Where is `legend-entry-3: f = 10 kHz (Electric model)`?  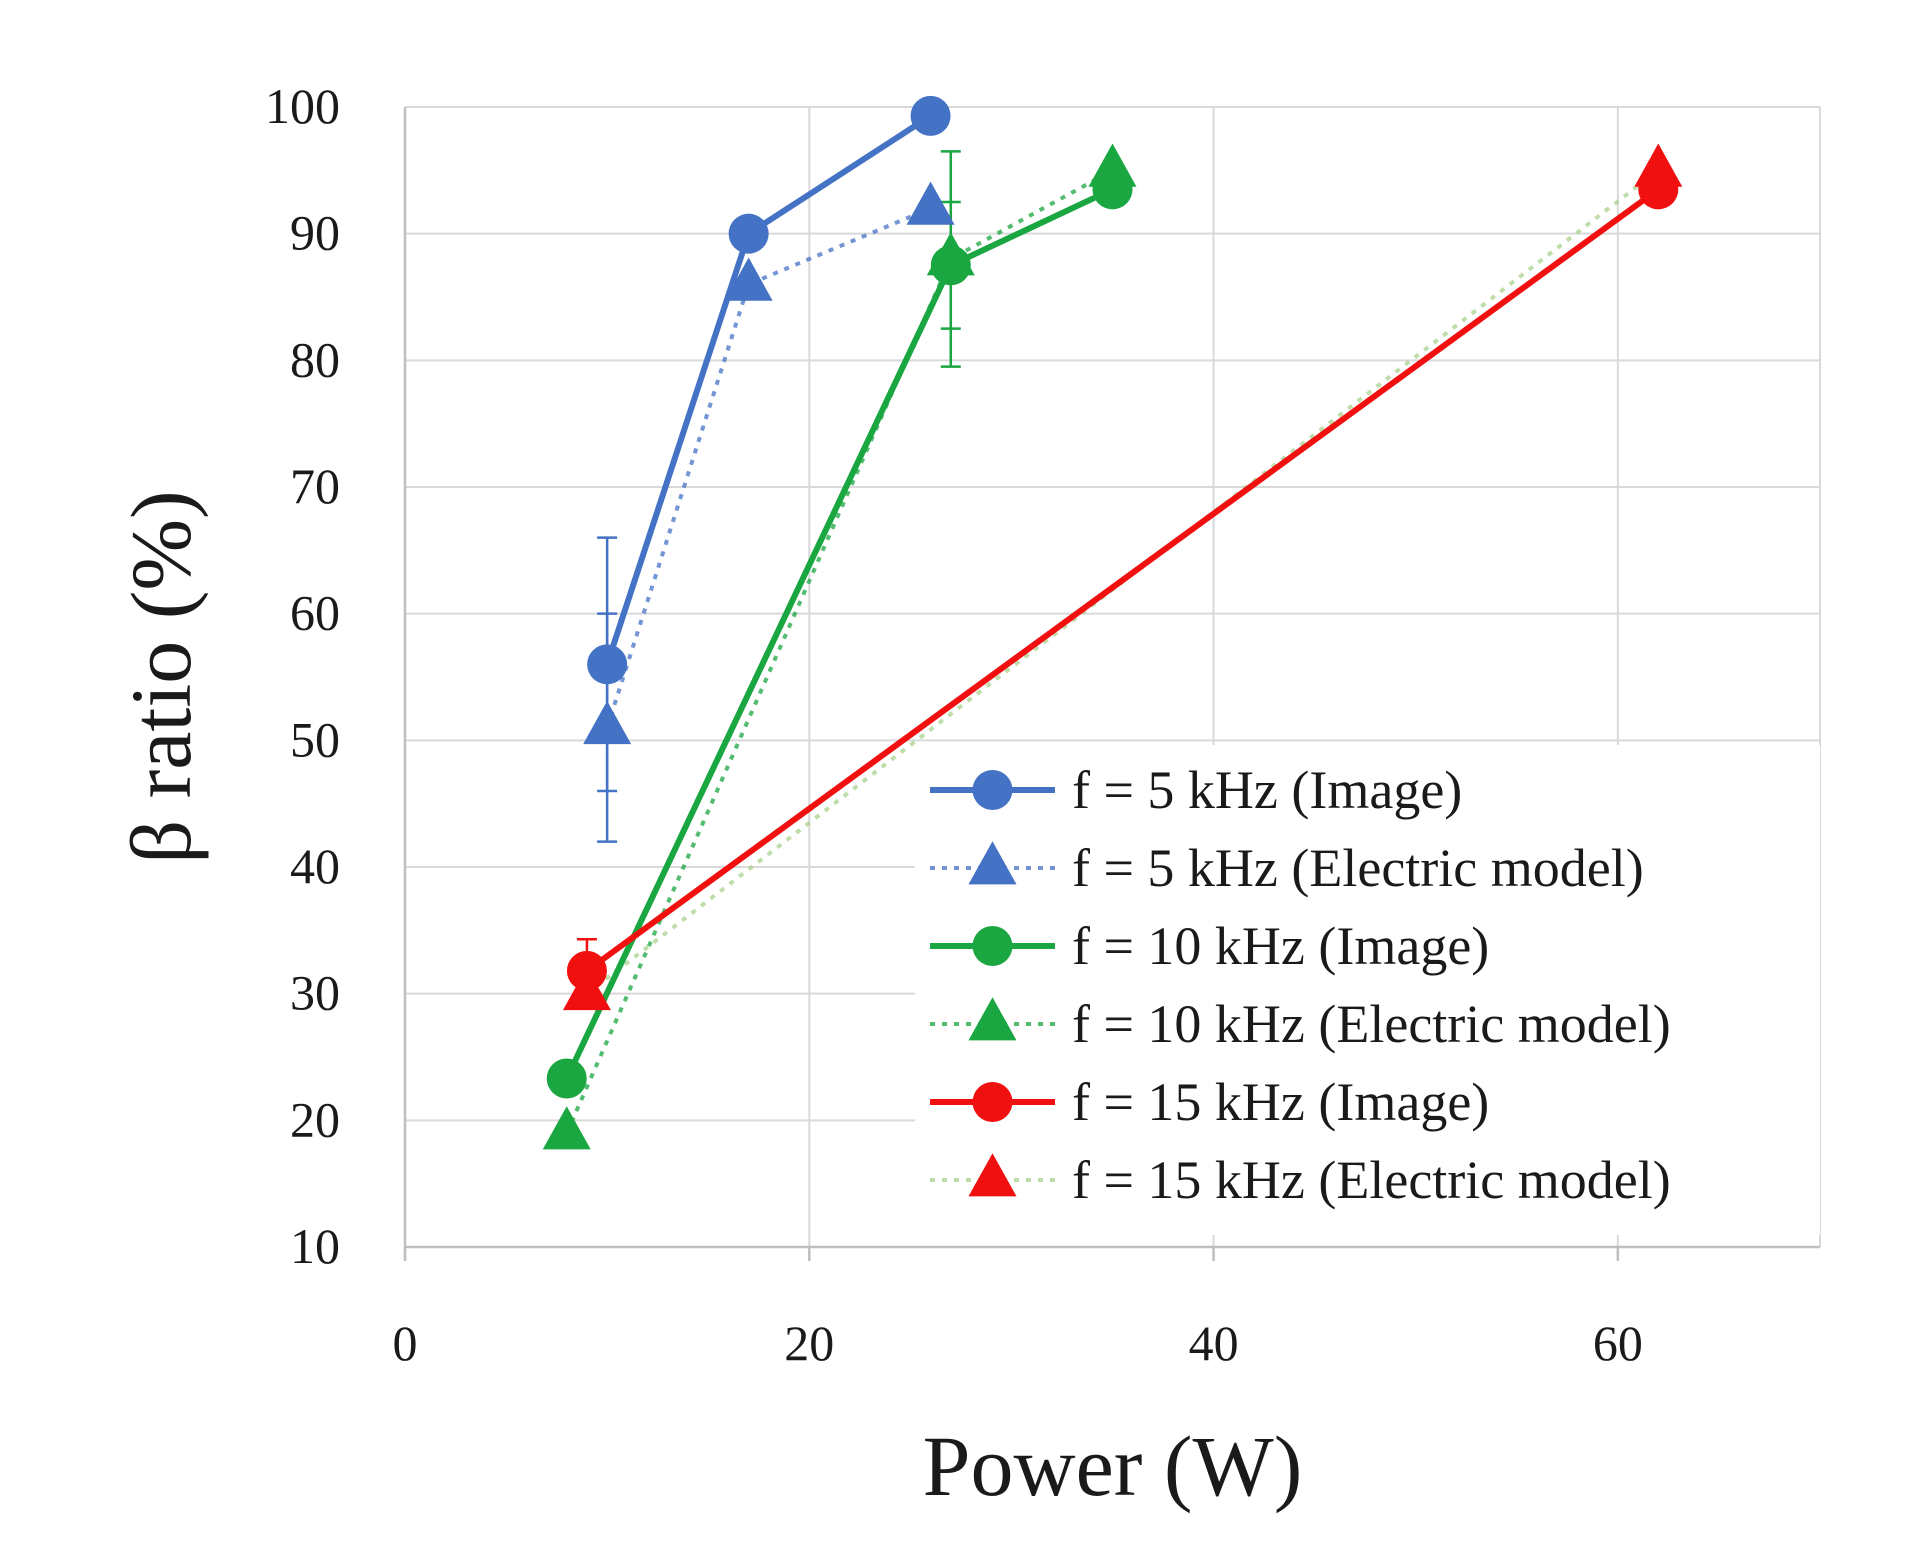
legend-entry-3: f = 10 kHz (Electric model) is located at coordinates (1300, 1024).